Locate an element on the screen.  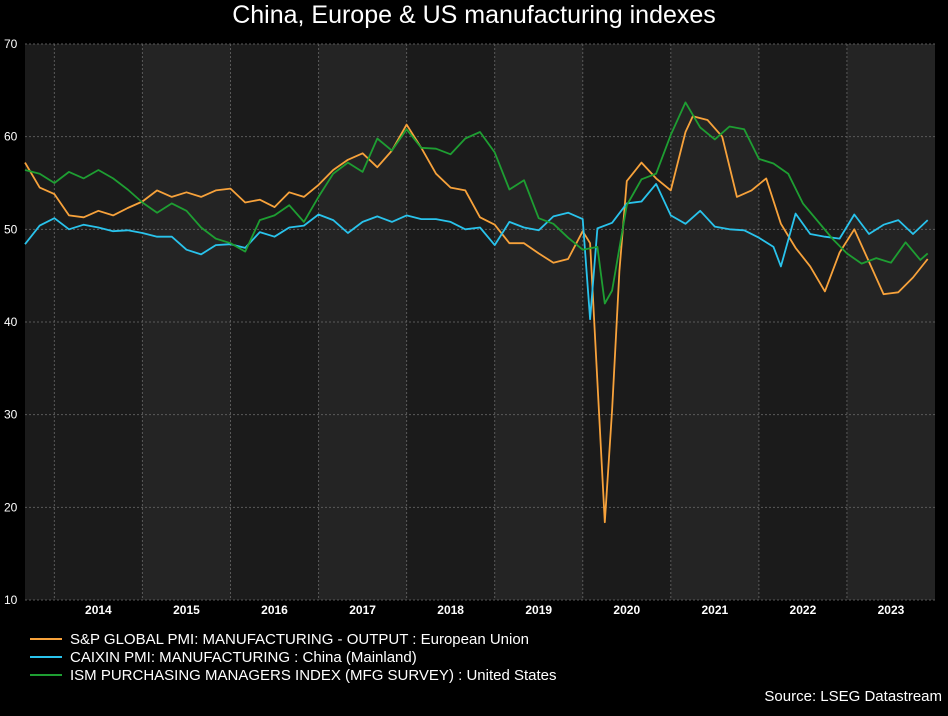
x-tick-label: 2018 is located at coordinates (450, 610).